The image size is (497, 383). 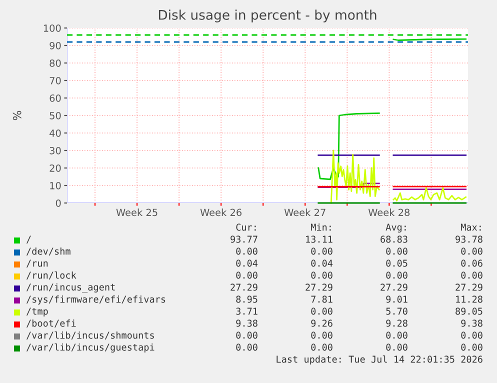 What do you see at coordinates (55, 46) in the screenshot?
I see `y-tick-label: 90` at bounding box center [55, 46].